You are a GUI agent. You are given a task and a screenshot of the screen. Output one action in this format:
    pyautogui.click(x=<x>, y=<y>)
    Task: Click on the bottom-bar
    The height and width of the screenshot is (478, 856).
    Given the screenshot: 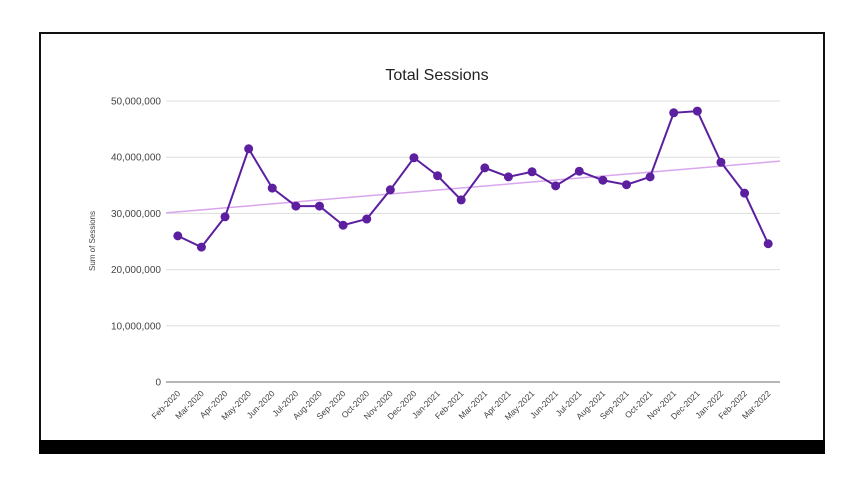 What is the action you would take?
    pyautogui.click(x=432, y=447)
    